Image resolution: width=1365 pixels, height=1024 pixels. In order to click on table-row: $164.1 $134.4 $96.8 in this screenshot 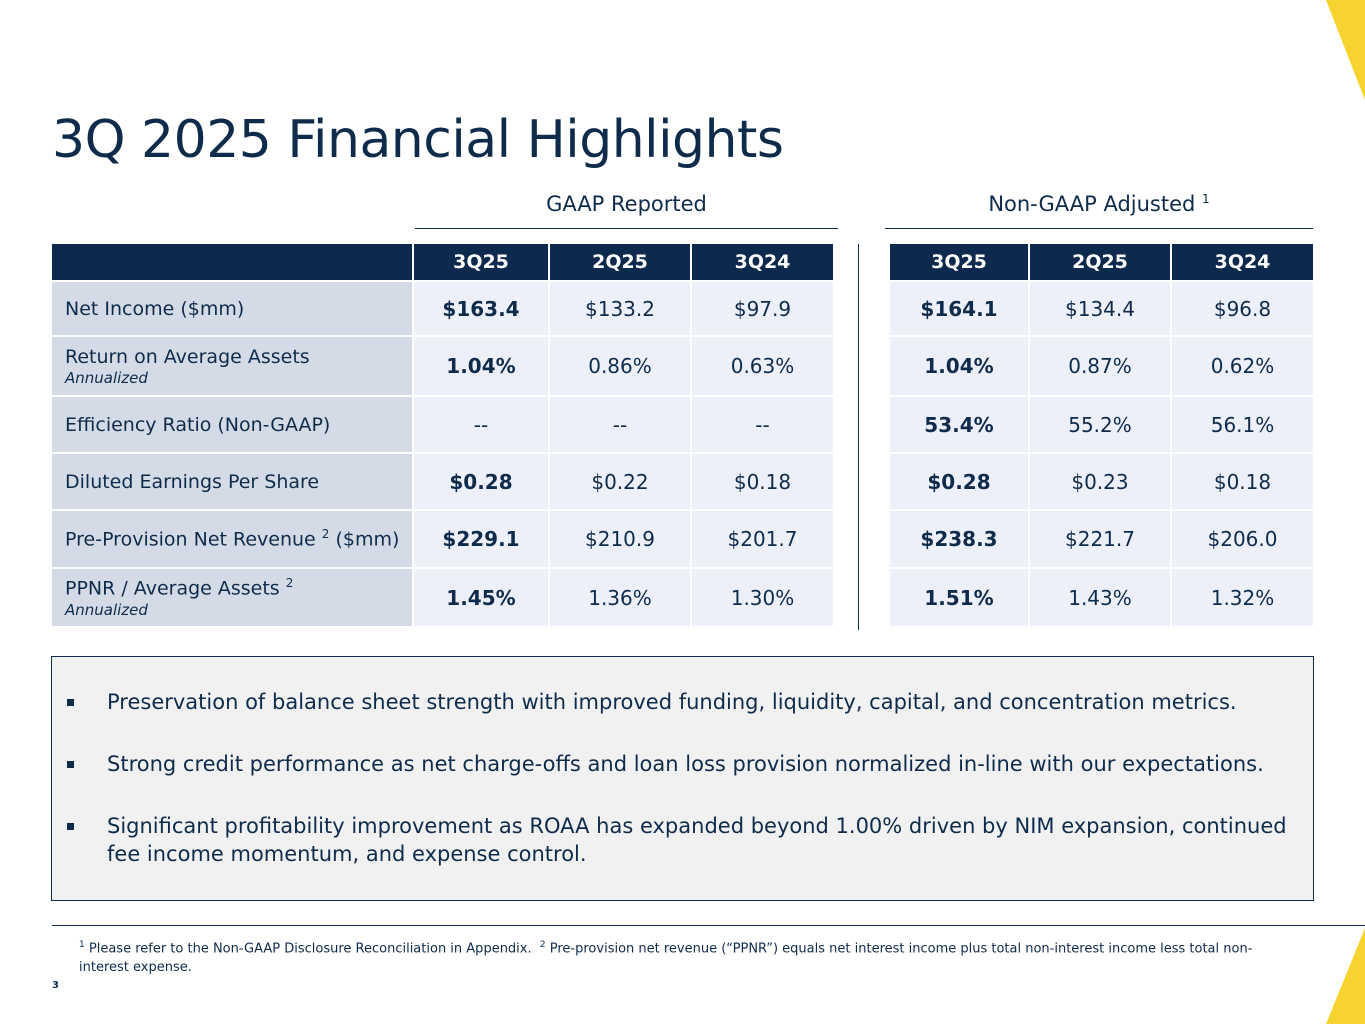, I will do `click(1101, 307)`.